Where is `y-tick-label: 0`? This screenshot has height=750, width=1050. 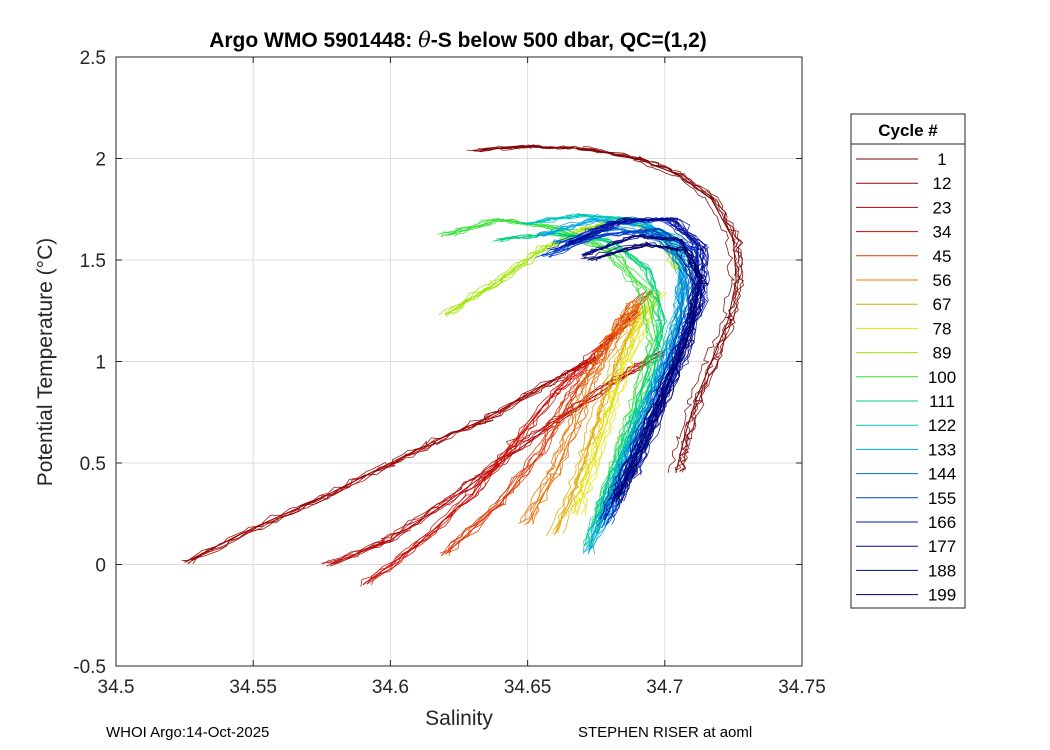 y-tick-label: 0 is located at coordinates (100, 566).